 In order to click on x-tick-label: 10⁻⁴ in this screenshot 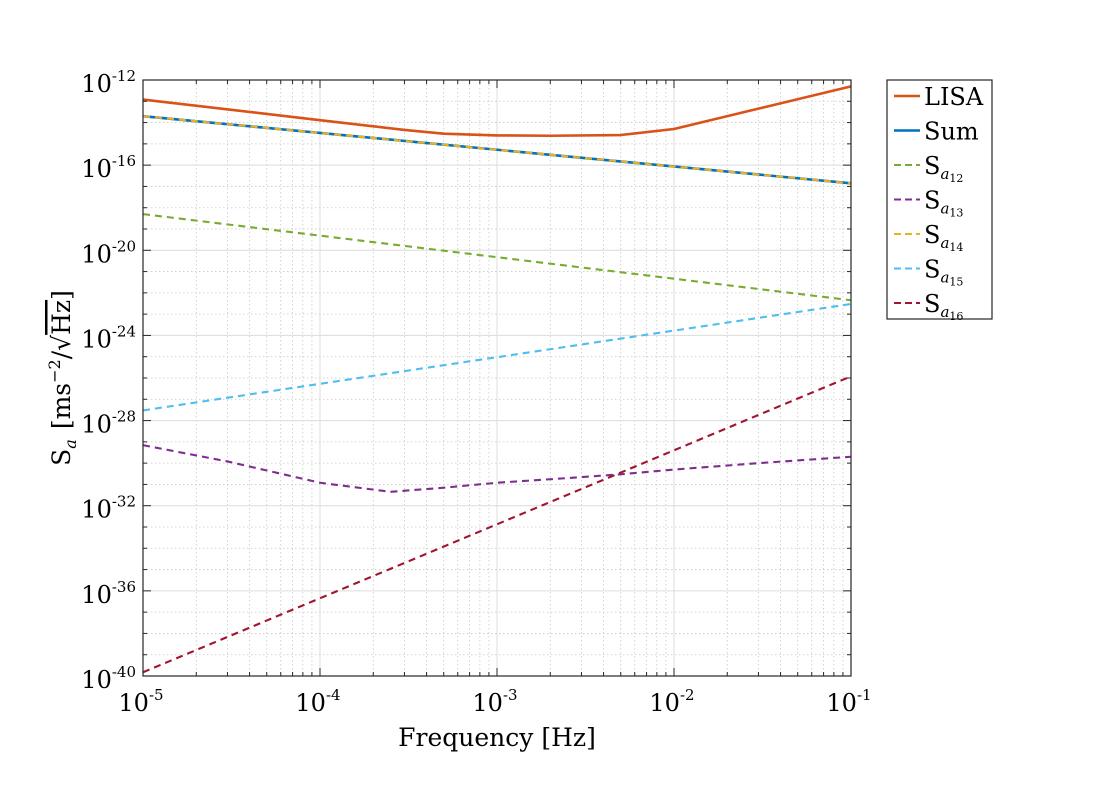, I will do `click(317, 701)`.